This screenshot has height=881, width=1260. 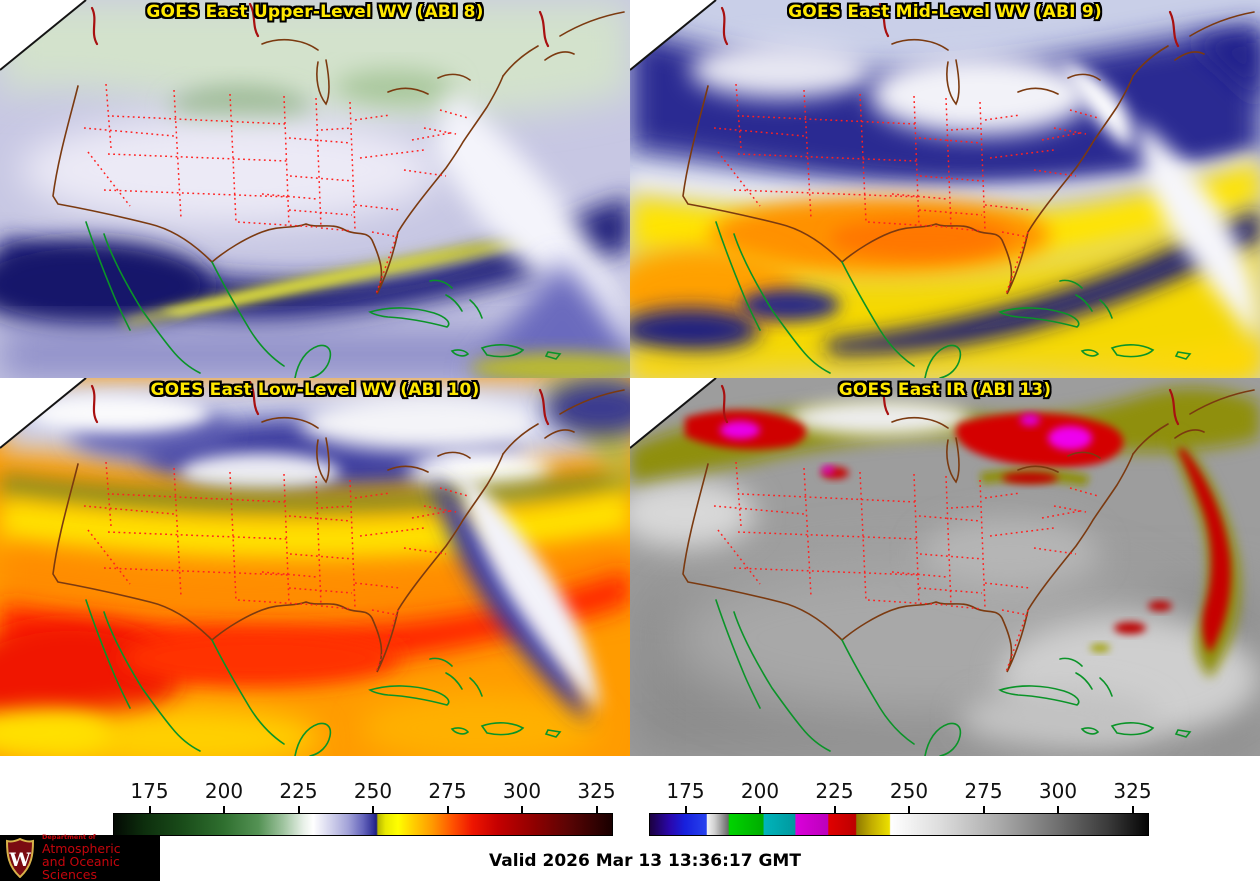 What do you see at coordinates (760, 791) in the screenshot?
I see `ir-tick-label: 200` at bounding box center [760, 791].